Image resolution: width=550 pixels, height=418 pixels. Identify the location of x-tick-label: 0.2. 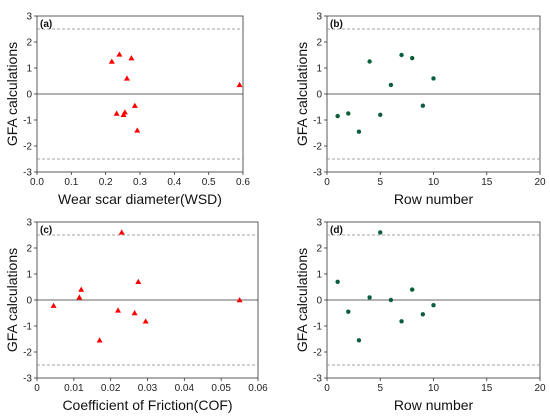
(106, 182).